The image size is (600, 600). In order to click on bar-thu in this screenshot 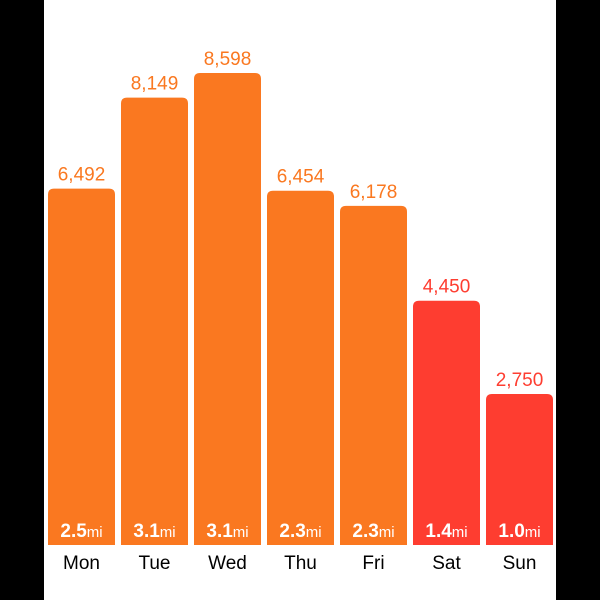, I will do `click(300, 368)`.